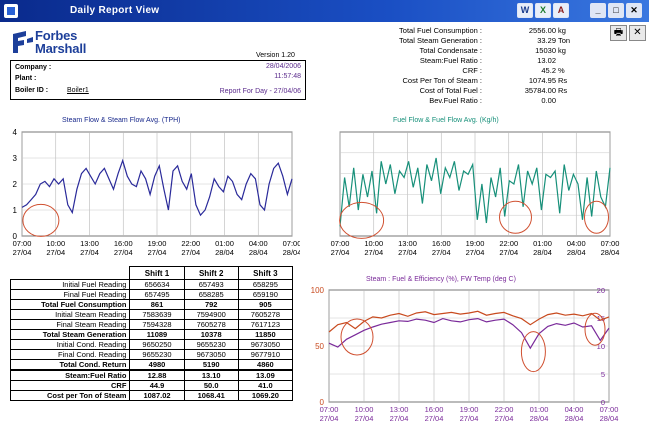  I want to click on table-header-shift1: Shift 1, so click(157, 273).